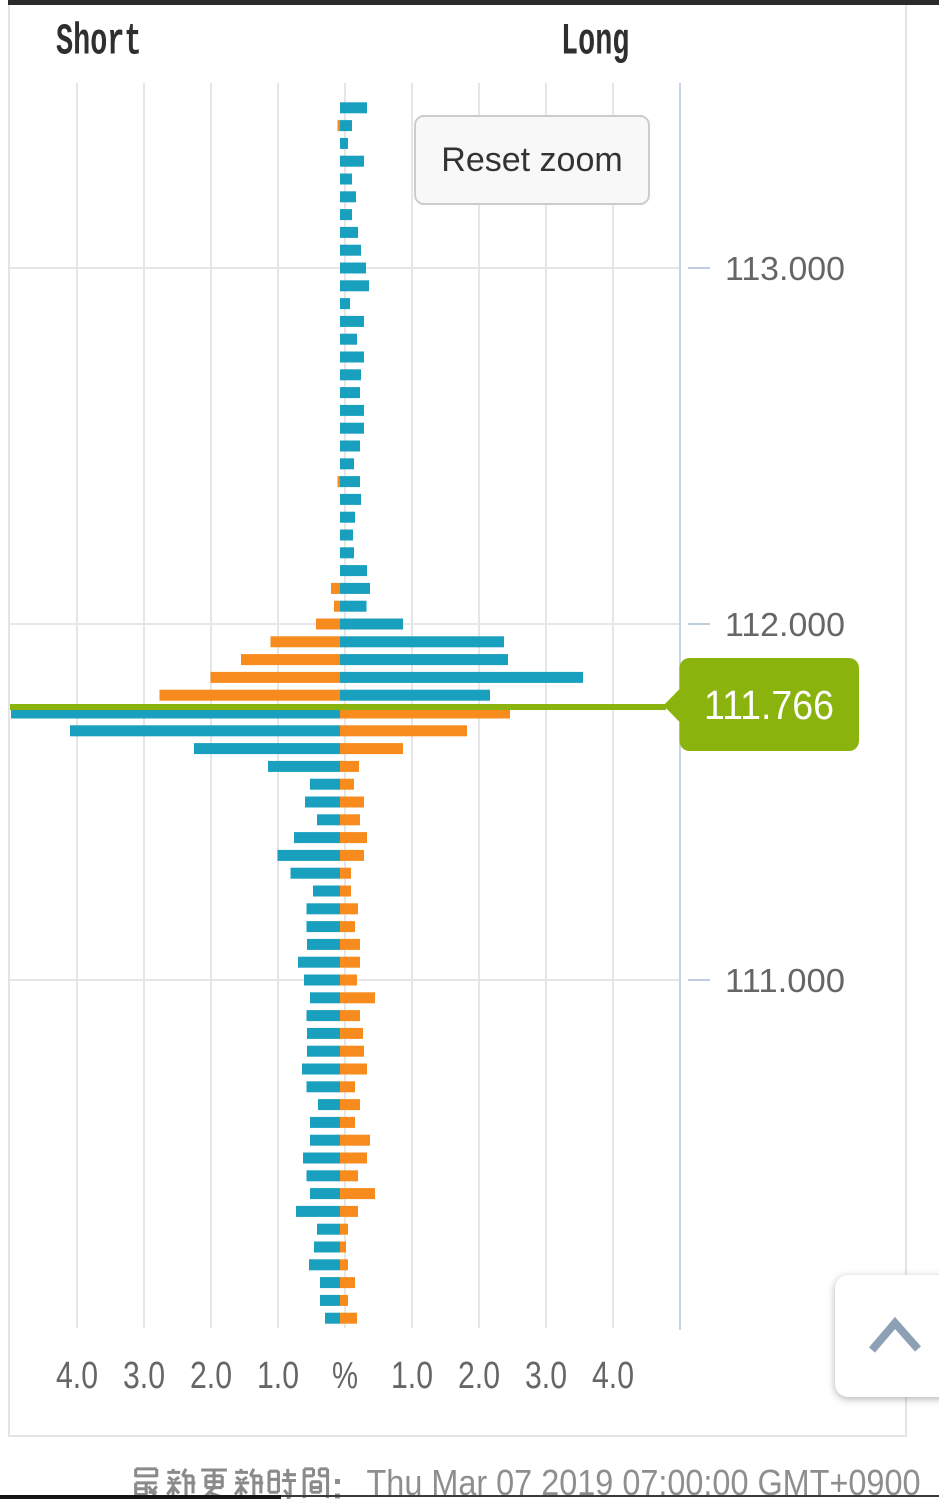 The height and width of the screenshot is (1499, 939). I want to click on svg-text: Short, so click(98, 43).